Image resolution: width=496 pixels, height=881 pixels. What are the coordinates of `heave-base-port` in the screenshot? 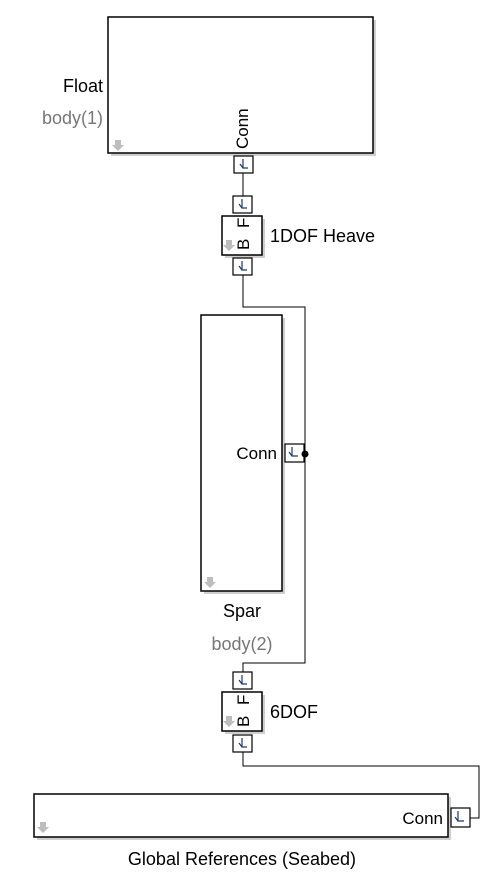 It's located at (242, 266).